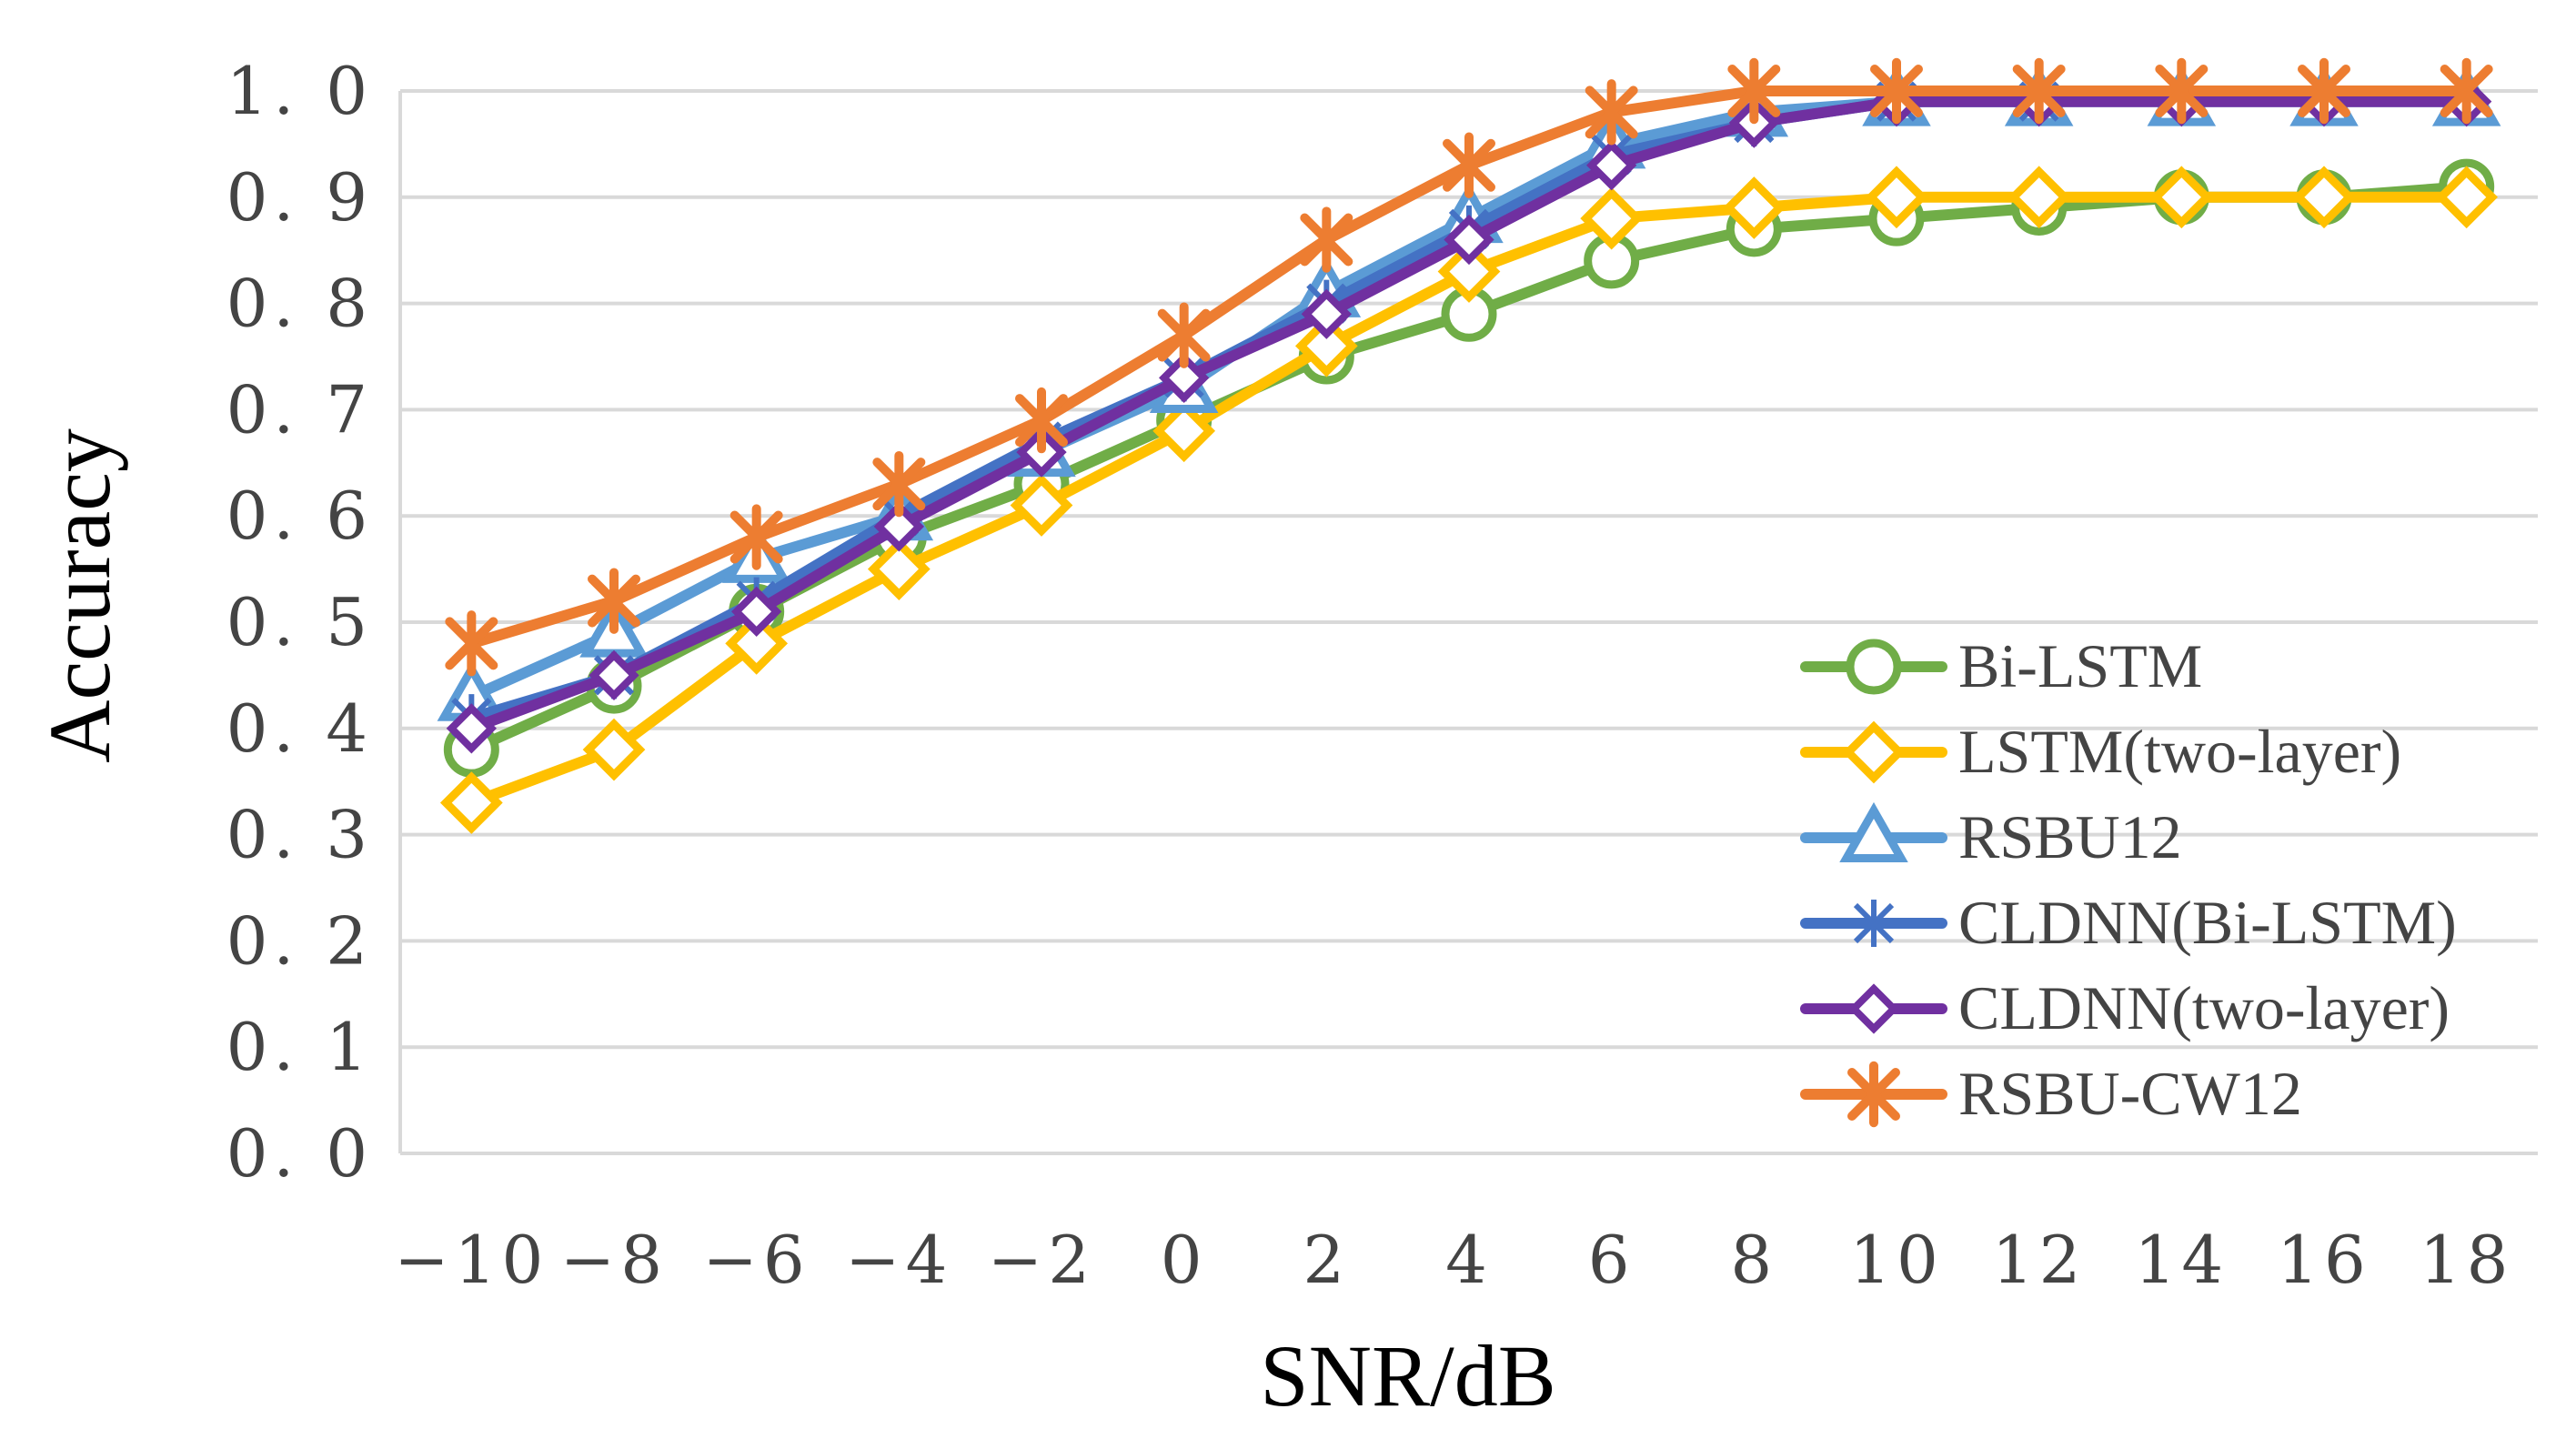 The height and width of the screenshot is (1429, 2576). I want to click on legend-label: CLDNN(two-layer), so click(2204, 1007).